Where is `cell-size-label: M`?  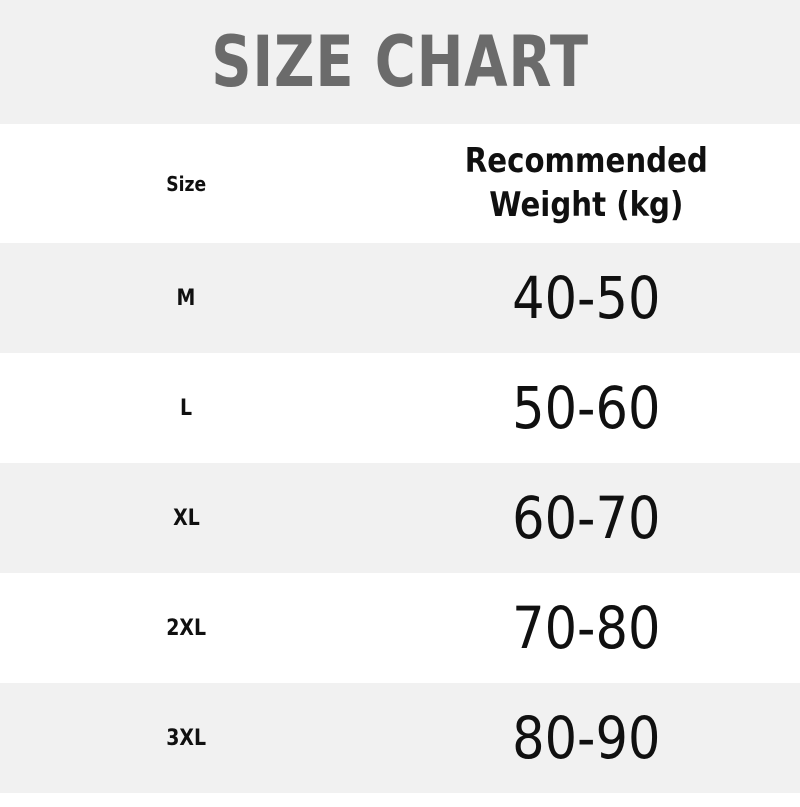 cell-size-label: M is located at coordinates (186, 298).